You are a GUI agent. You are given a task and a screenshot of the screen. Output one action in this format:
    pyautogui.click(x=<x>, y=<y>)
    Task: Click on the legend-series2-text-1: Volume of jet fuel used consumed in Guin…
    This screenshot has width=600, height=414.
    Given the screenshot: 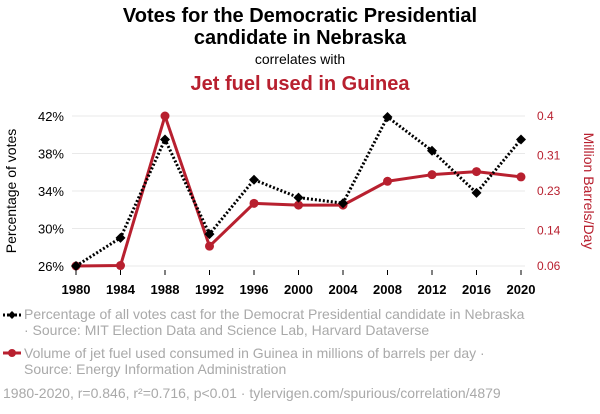 What is the action you would take?
    pyautogui.click(x=254, y=353)
    